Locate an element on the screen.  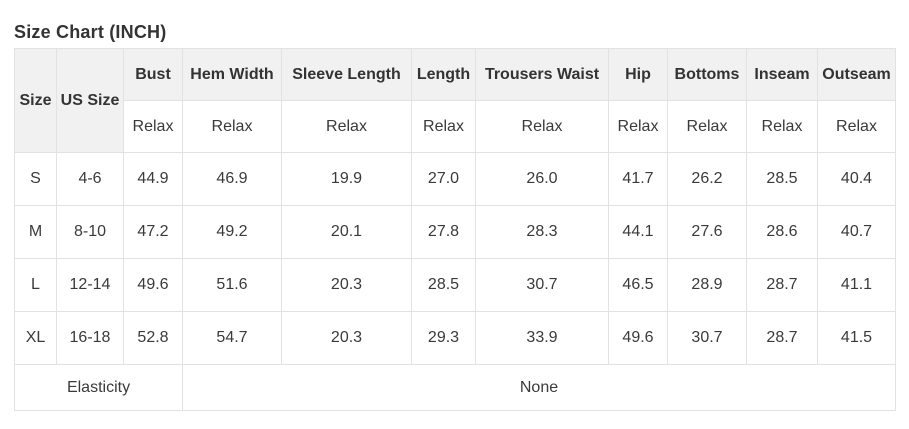
us-size-cell: 12-14 is located at coordinates (90, 285).